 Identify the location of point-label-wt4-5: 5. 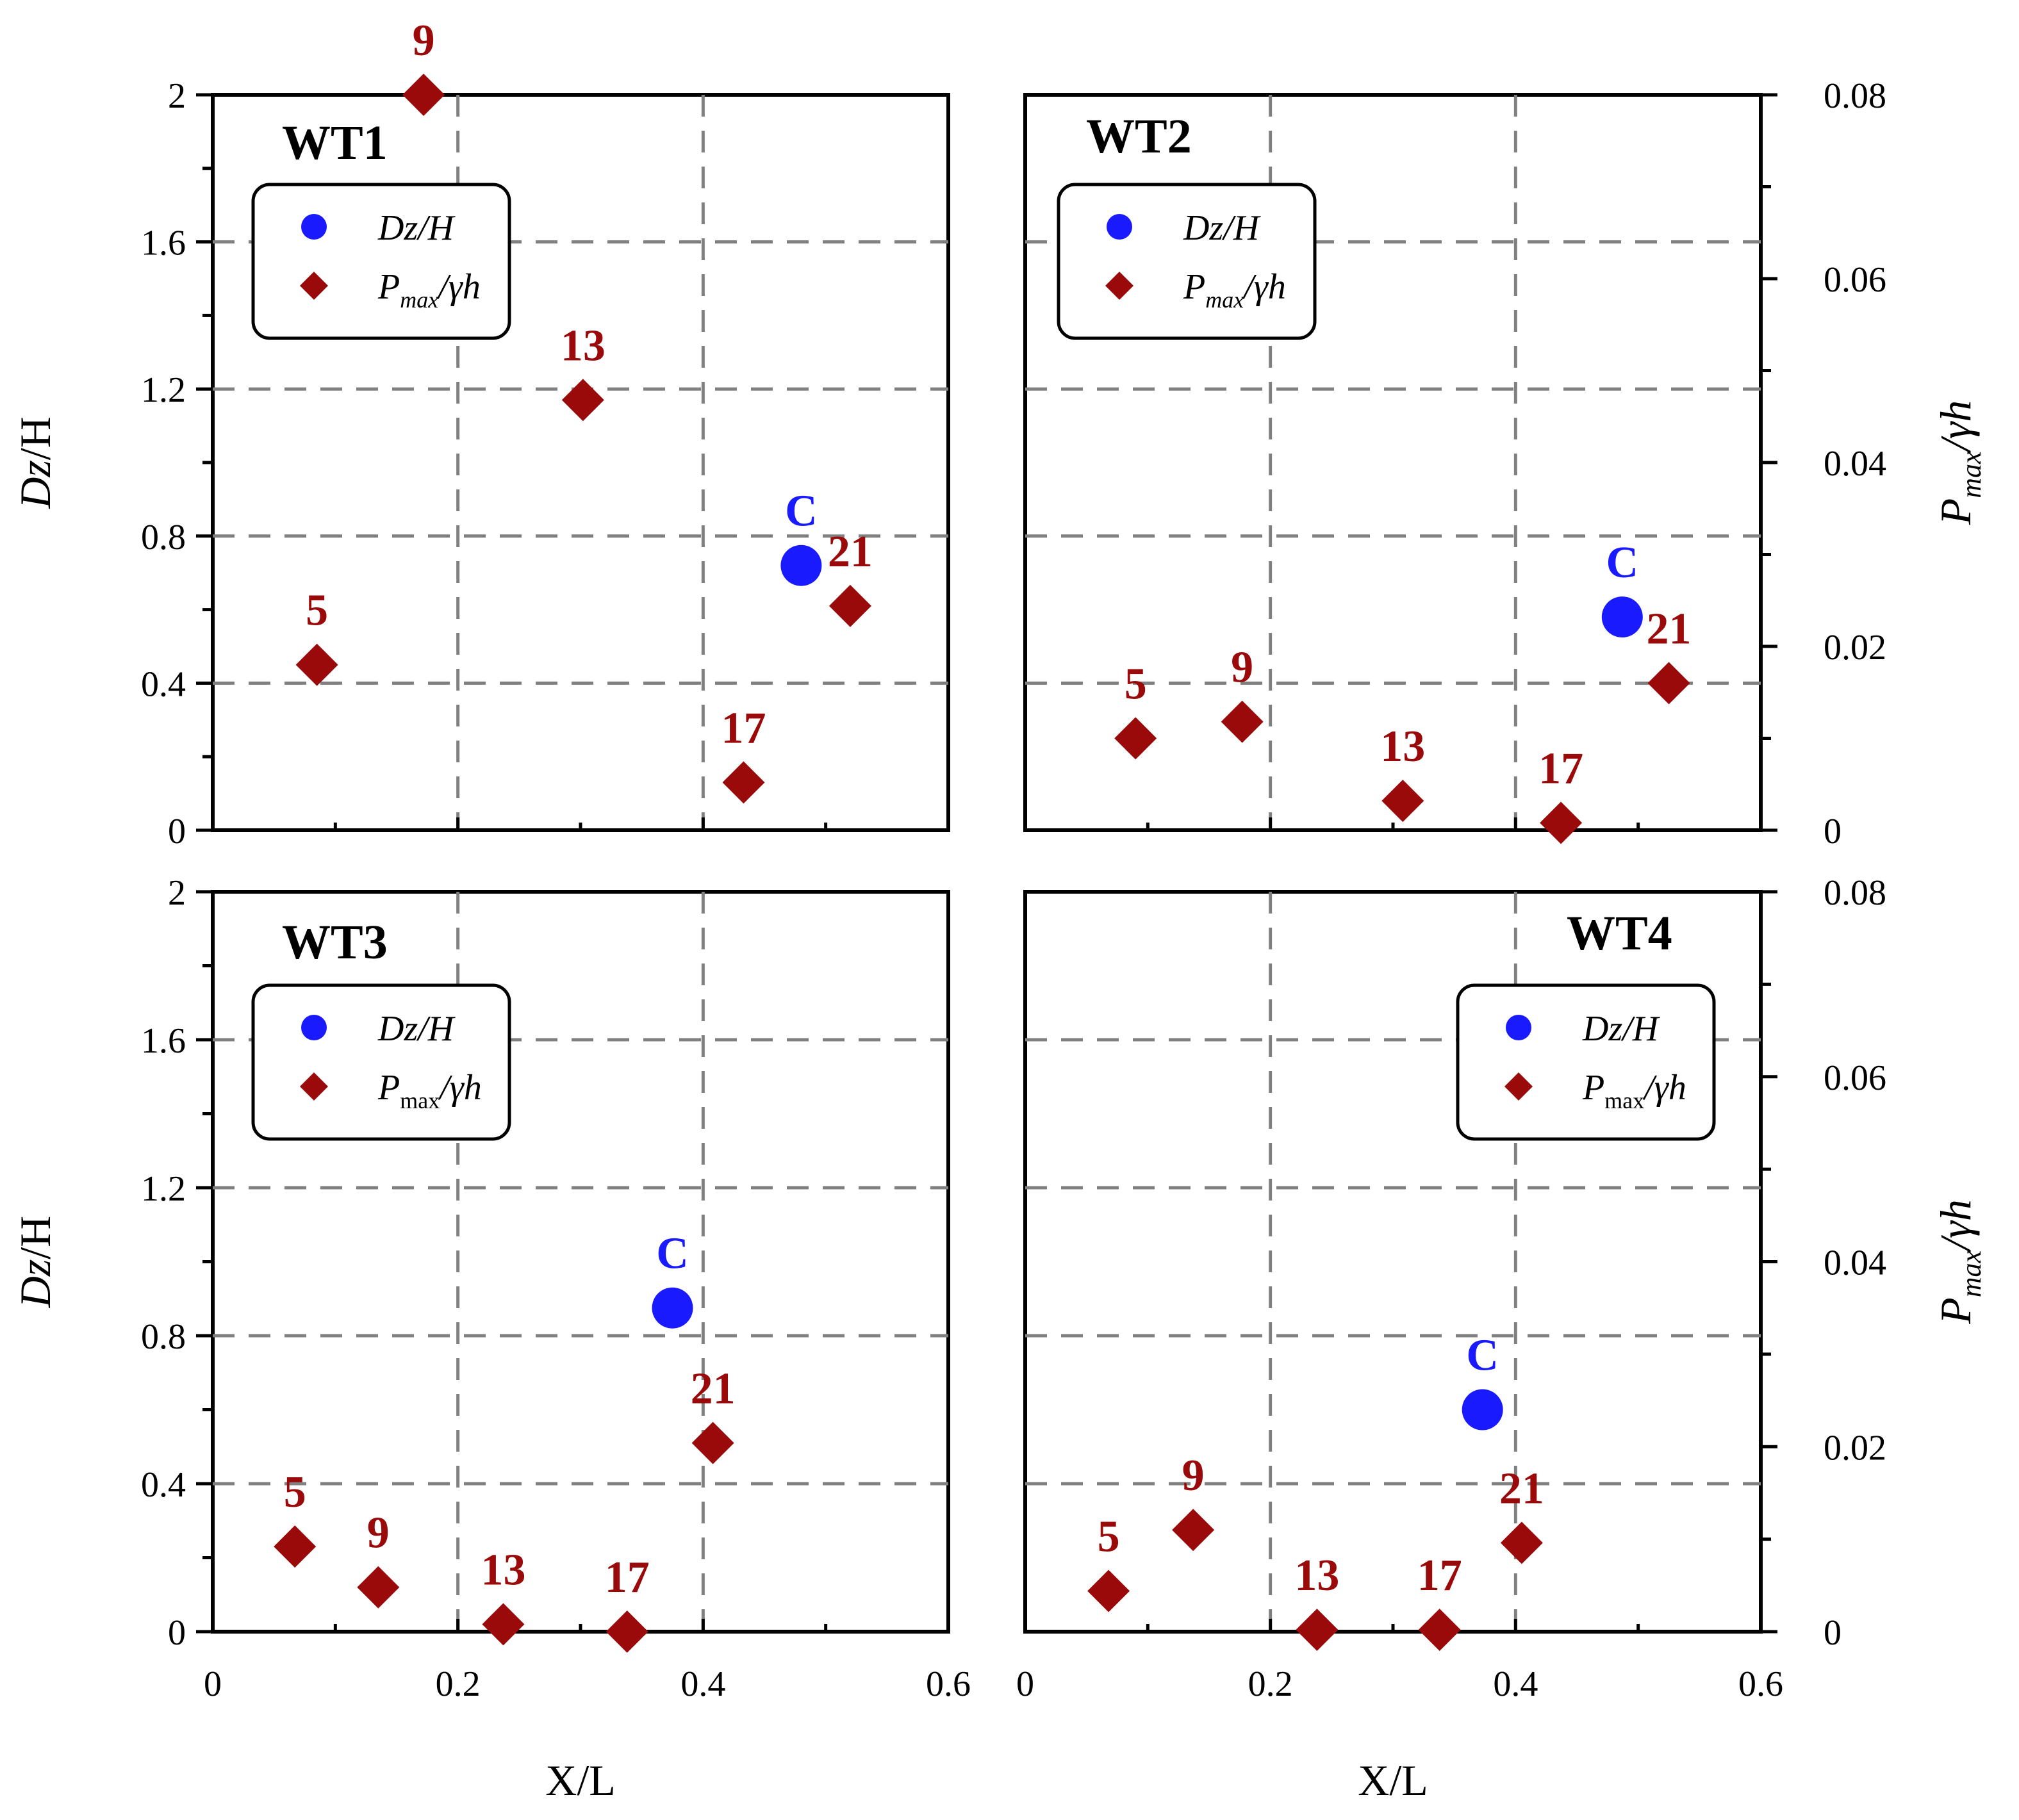
(1109, 1536).